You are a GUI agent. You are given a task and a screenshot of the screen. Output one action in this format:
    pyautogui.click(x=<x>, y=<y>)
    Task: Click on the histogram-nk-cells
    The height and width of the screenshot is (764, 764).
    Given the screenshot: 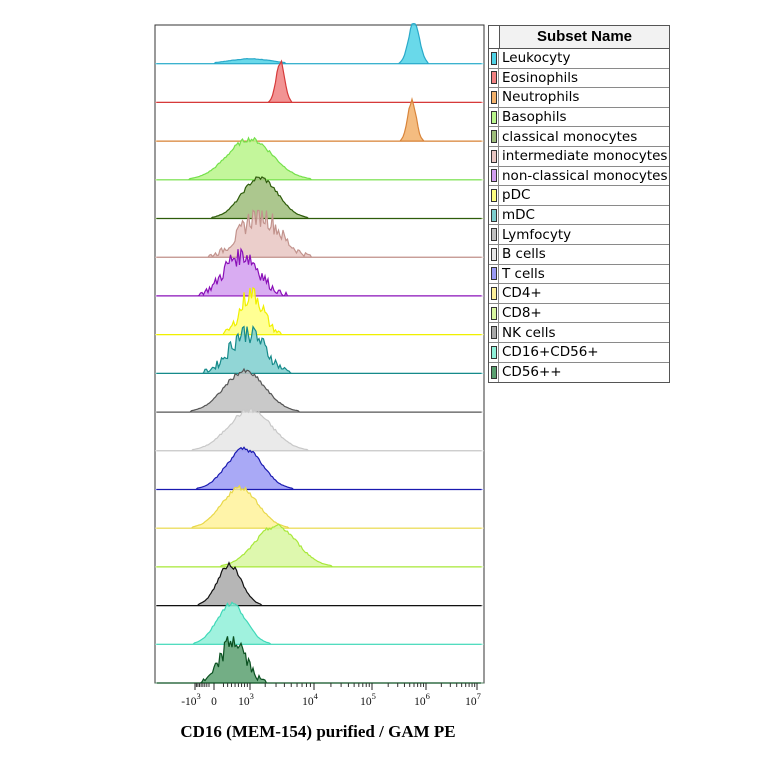 What is the action you would take?
    pyautogui.click(x=319, y=584)
    